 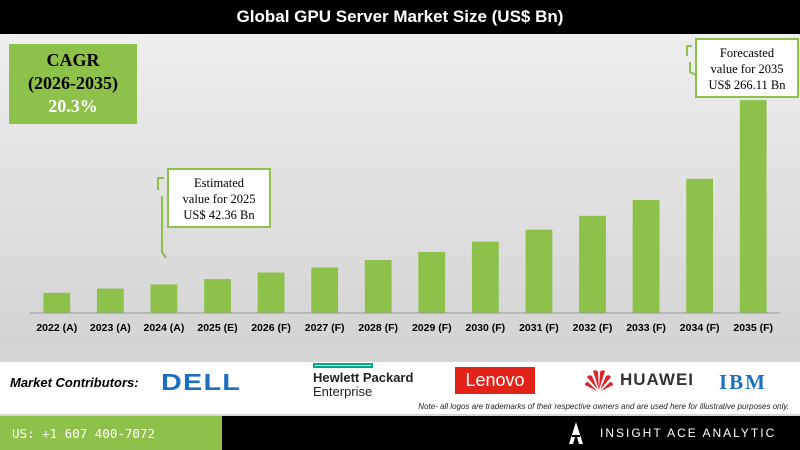 What do you see at coordinates (111, 433) in the screenshot?
I see `footer-phone: US: +1 607 400-7072` at bounding box center [111, 433].